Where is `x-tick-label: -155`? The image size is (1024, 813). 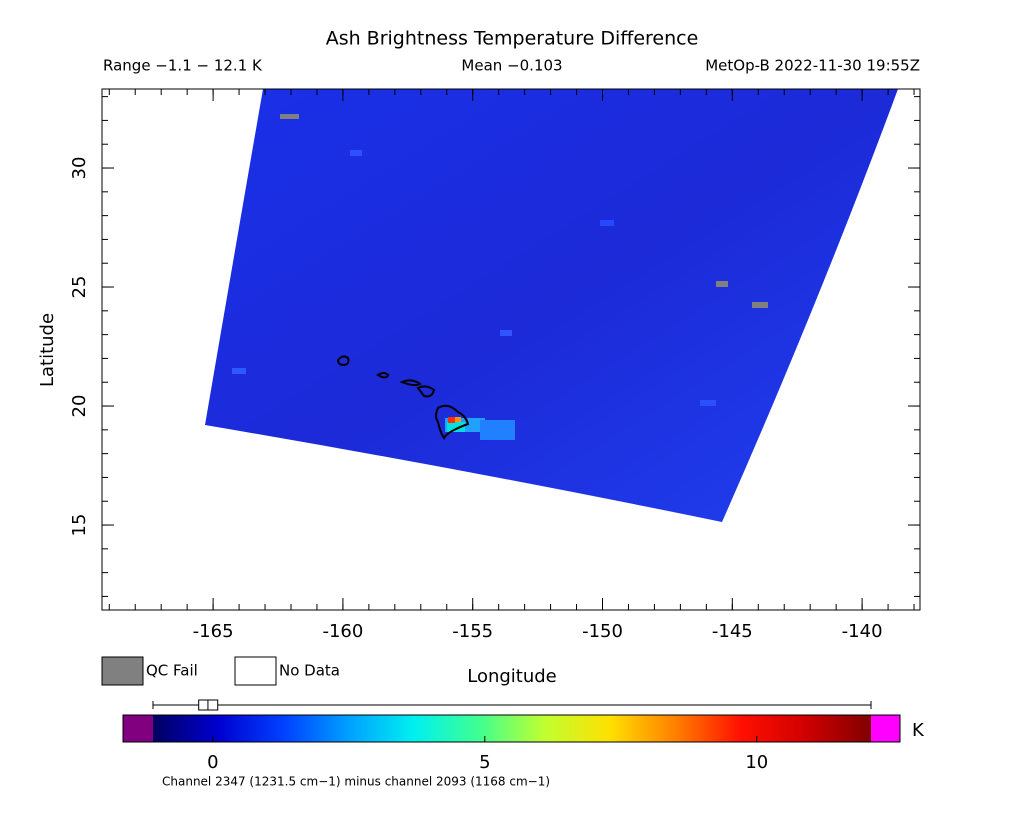
x-tick-label: -155 is located at coordinates (472, 631).